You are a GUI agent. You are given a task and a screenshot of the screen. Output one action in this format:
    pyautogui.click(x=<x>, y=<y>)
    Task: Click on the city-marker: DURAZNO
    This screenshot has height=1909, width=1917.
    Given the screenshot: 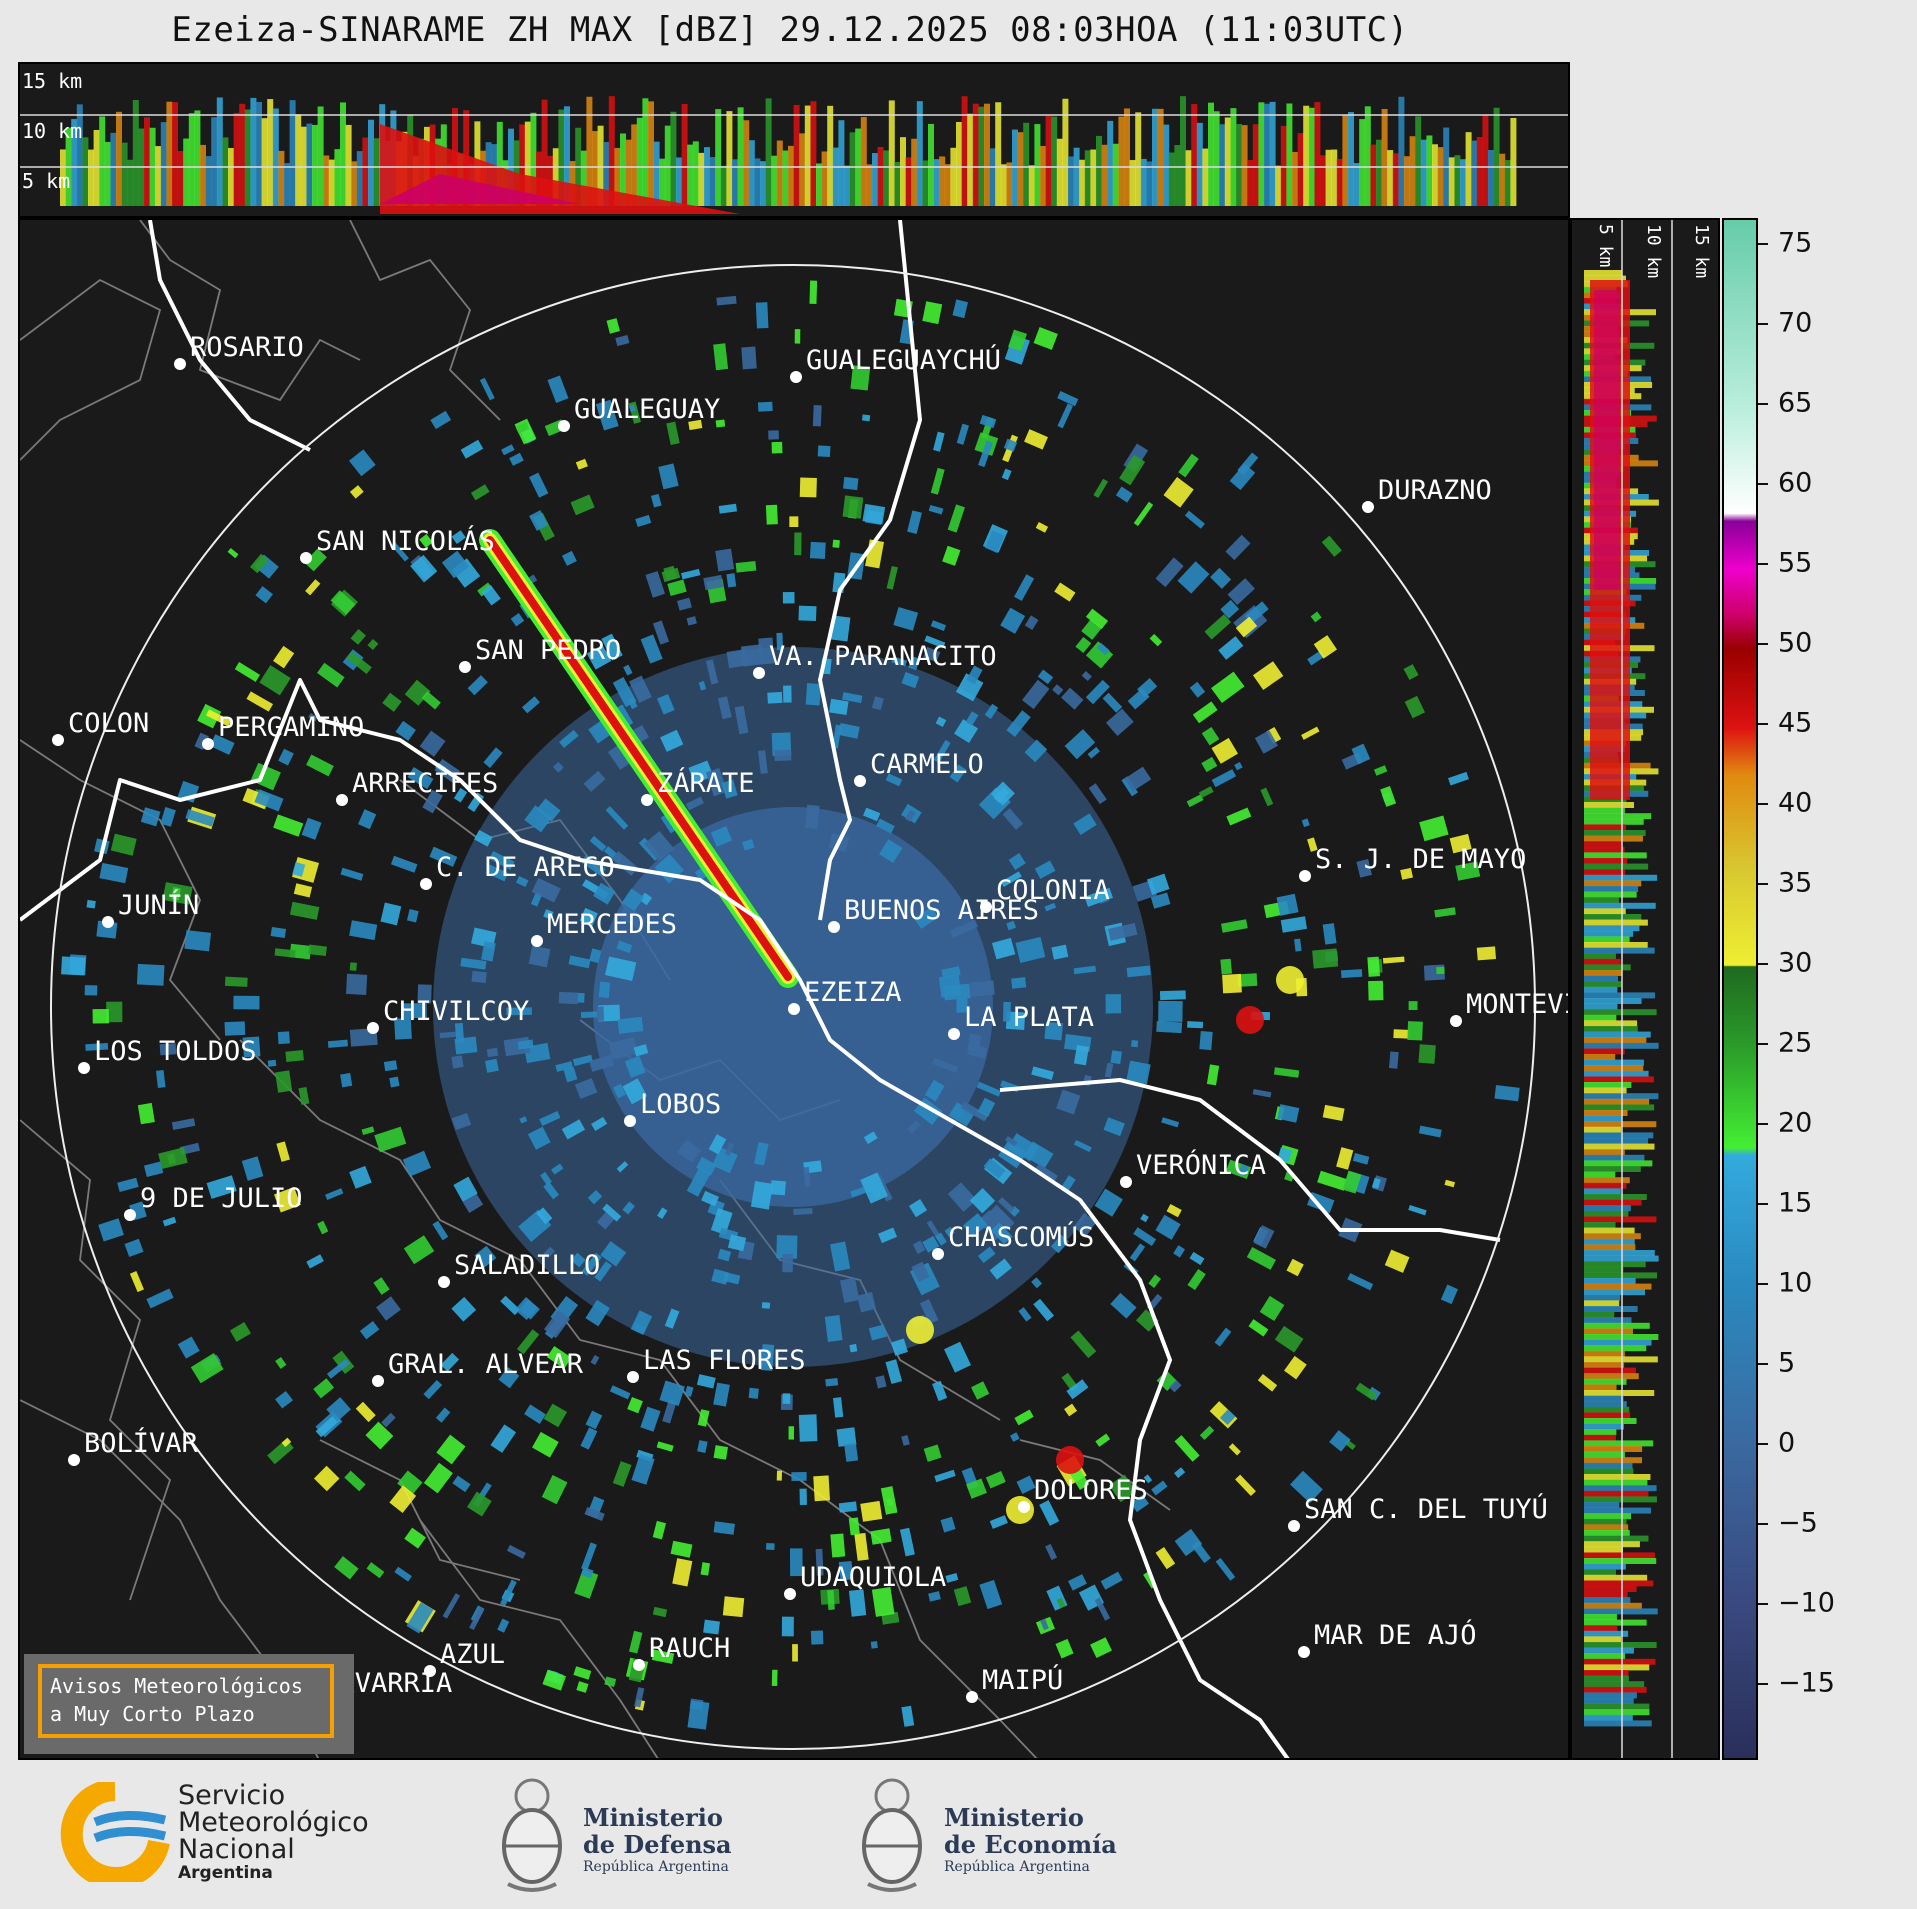 What is the action you would take?
    pyautogui.click(x=1427, y=494)
    